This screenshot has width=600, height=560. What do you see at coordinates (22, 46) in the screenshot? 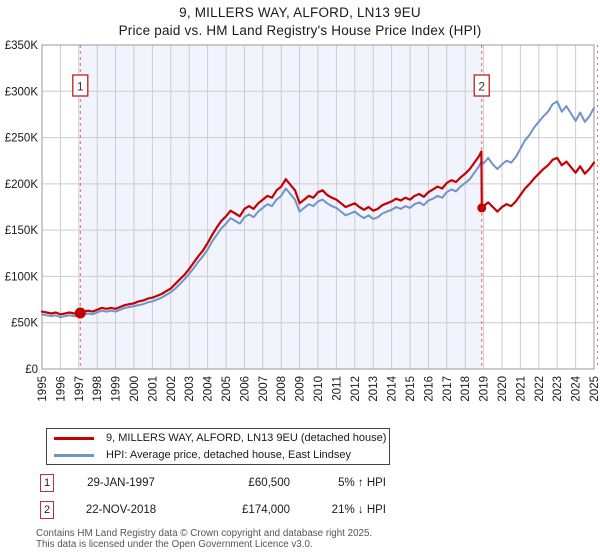
I see `y-tick-label: £350K` at bounding box center [22, 46].